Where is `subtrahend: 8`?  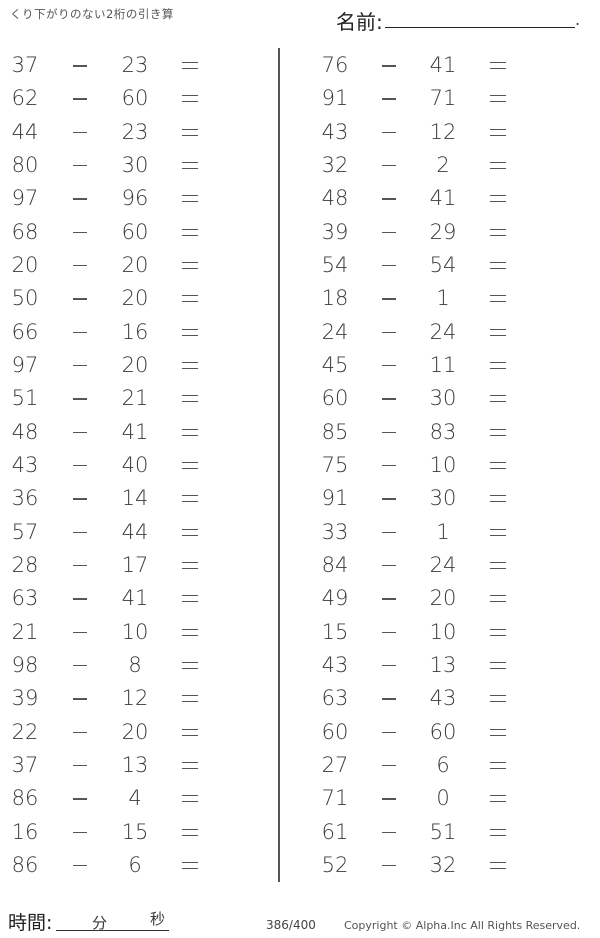
subtrahend: 8 is located at coordinates (135, 664).